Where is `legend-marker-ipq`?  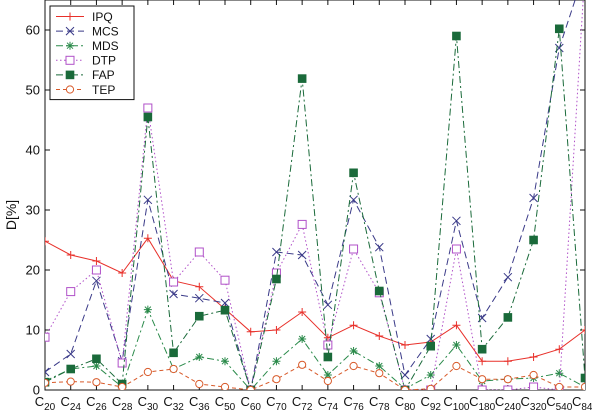
legend-marker-ipq is located at coordinates (70, 16).